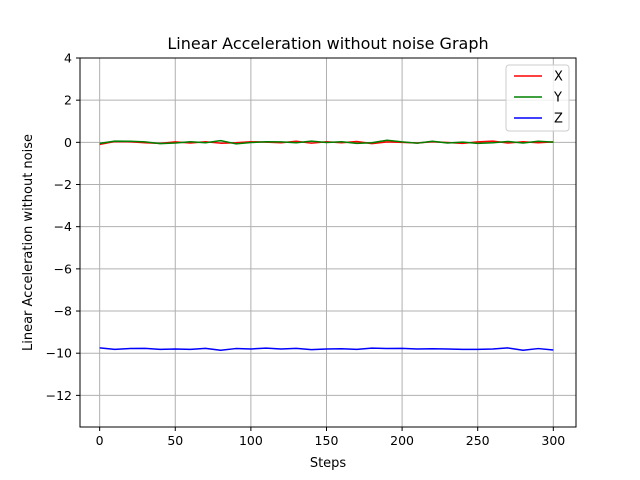  What do you see at coordinates (553, 440) in the screenshot?
I see `x-tick-label: 300` at bounding box center [553, 440].